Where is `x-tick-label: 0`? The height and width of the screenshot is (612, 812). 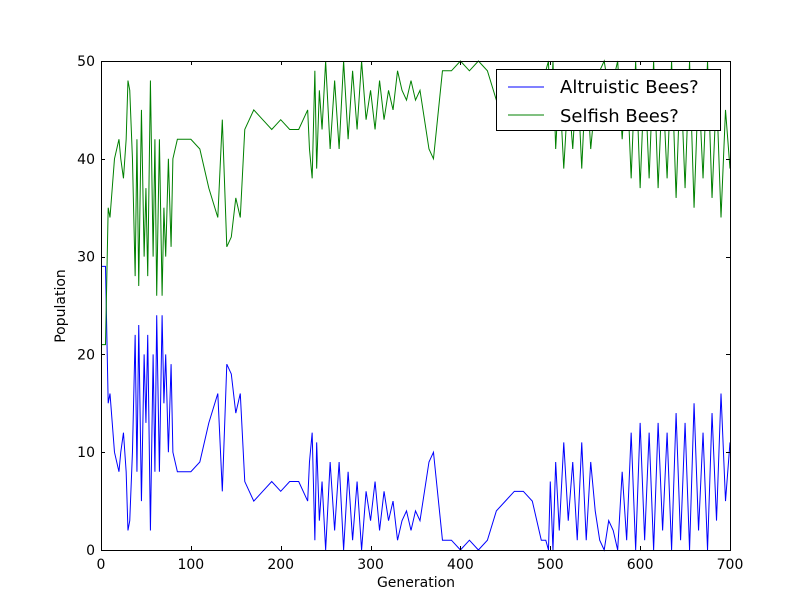 x-tick-label: 0 is located at coordinates (101, 565).